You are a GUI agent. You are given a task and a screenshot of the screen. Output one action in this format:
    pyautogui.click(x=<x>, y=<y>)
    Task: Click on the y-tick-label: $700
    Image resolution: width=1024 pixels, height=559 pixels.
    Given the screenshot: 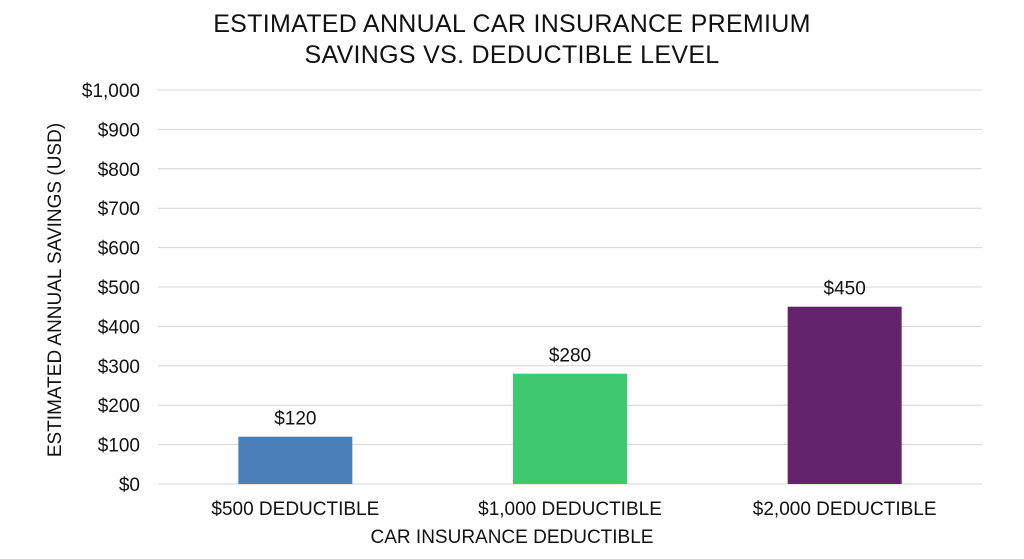 What is the action you would take?
    pyautogui.click(x=119, y=209)
    